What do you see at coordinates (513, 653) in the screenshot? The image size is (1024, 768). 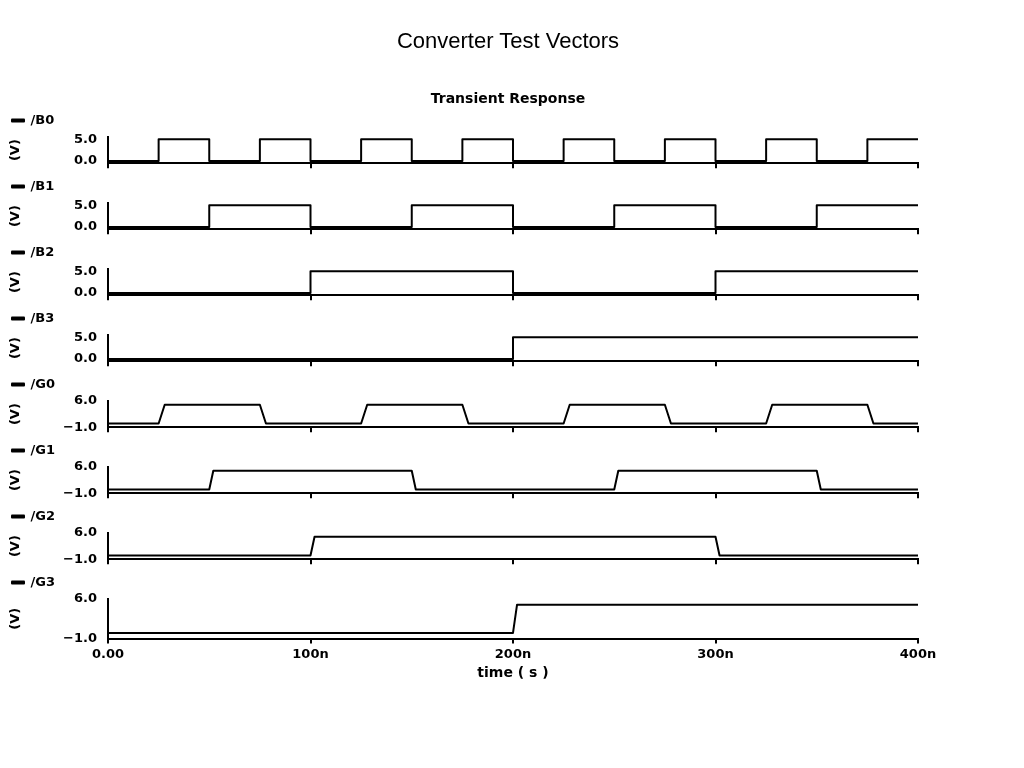 I see `x-tick-label: 200n` at bounding box center [513, 653].